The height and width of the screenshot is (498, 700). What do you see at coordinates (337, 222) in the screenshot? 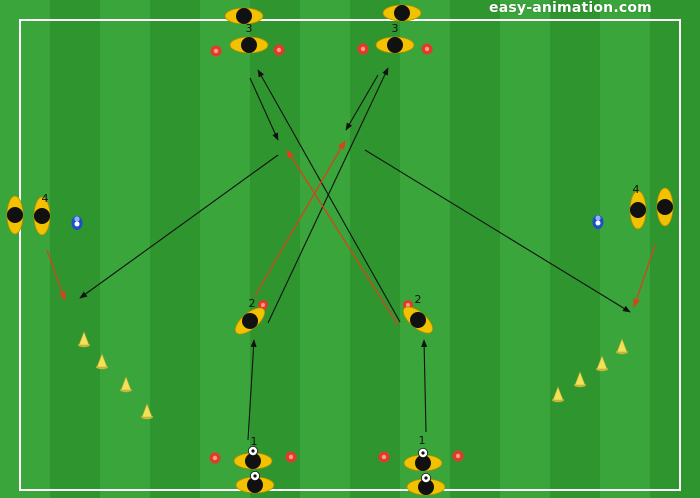
I see `defenders` at bounding box center [337, 222].